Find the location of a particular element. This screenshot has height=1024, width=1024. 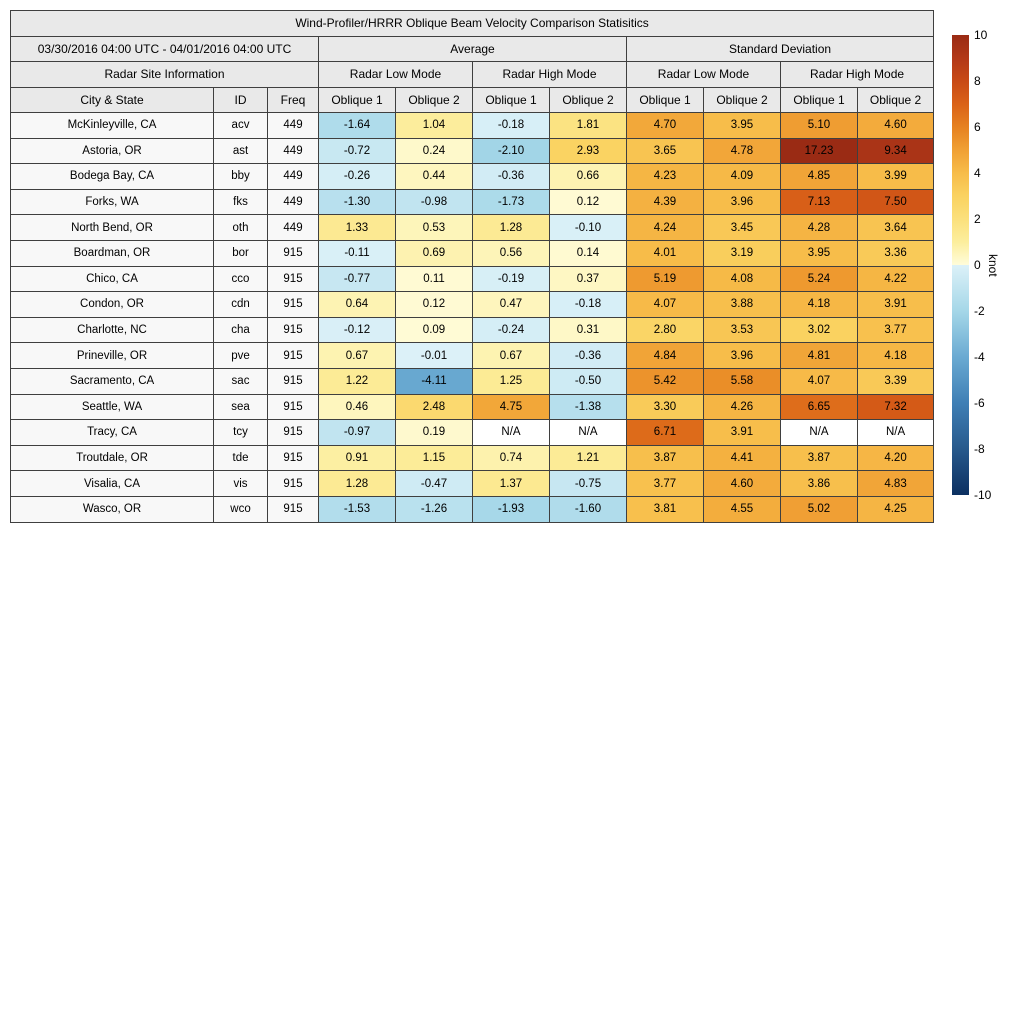

cell-value: 4.60 is located at coordinates (742, 483).